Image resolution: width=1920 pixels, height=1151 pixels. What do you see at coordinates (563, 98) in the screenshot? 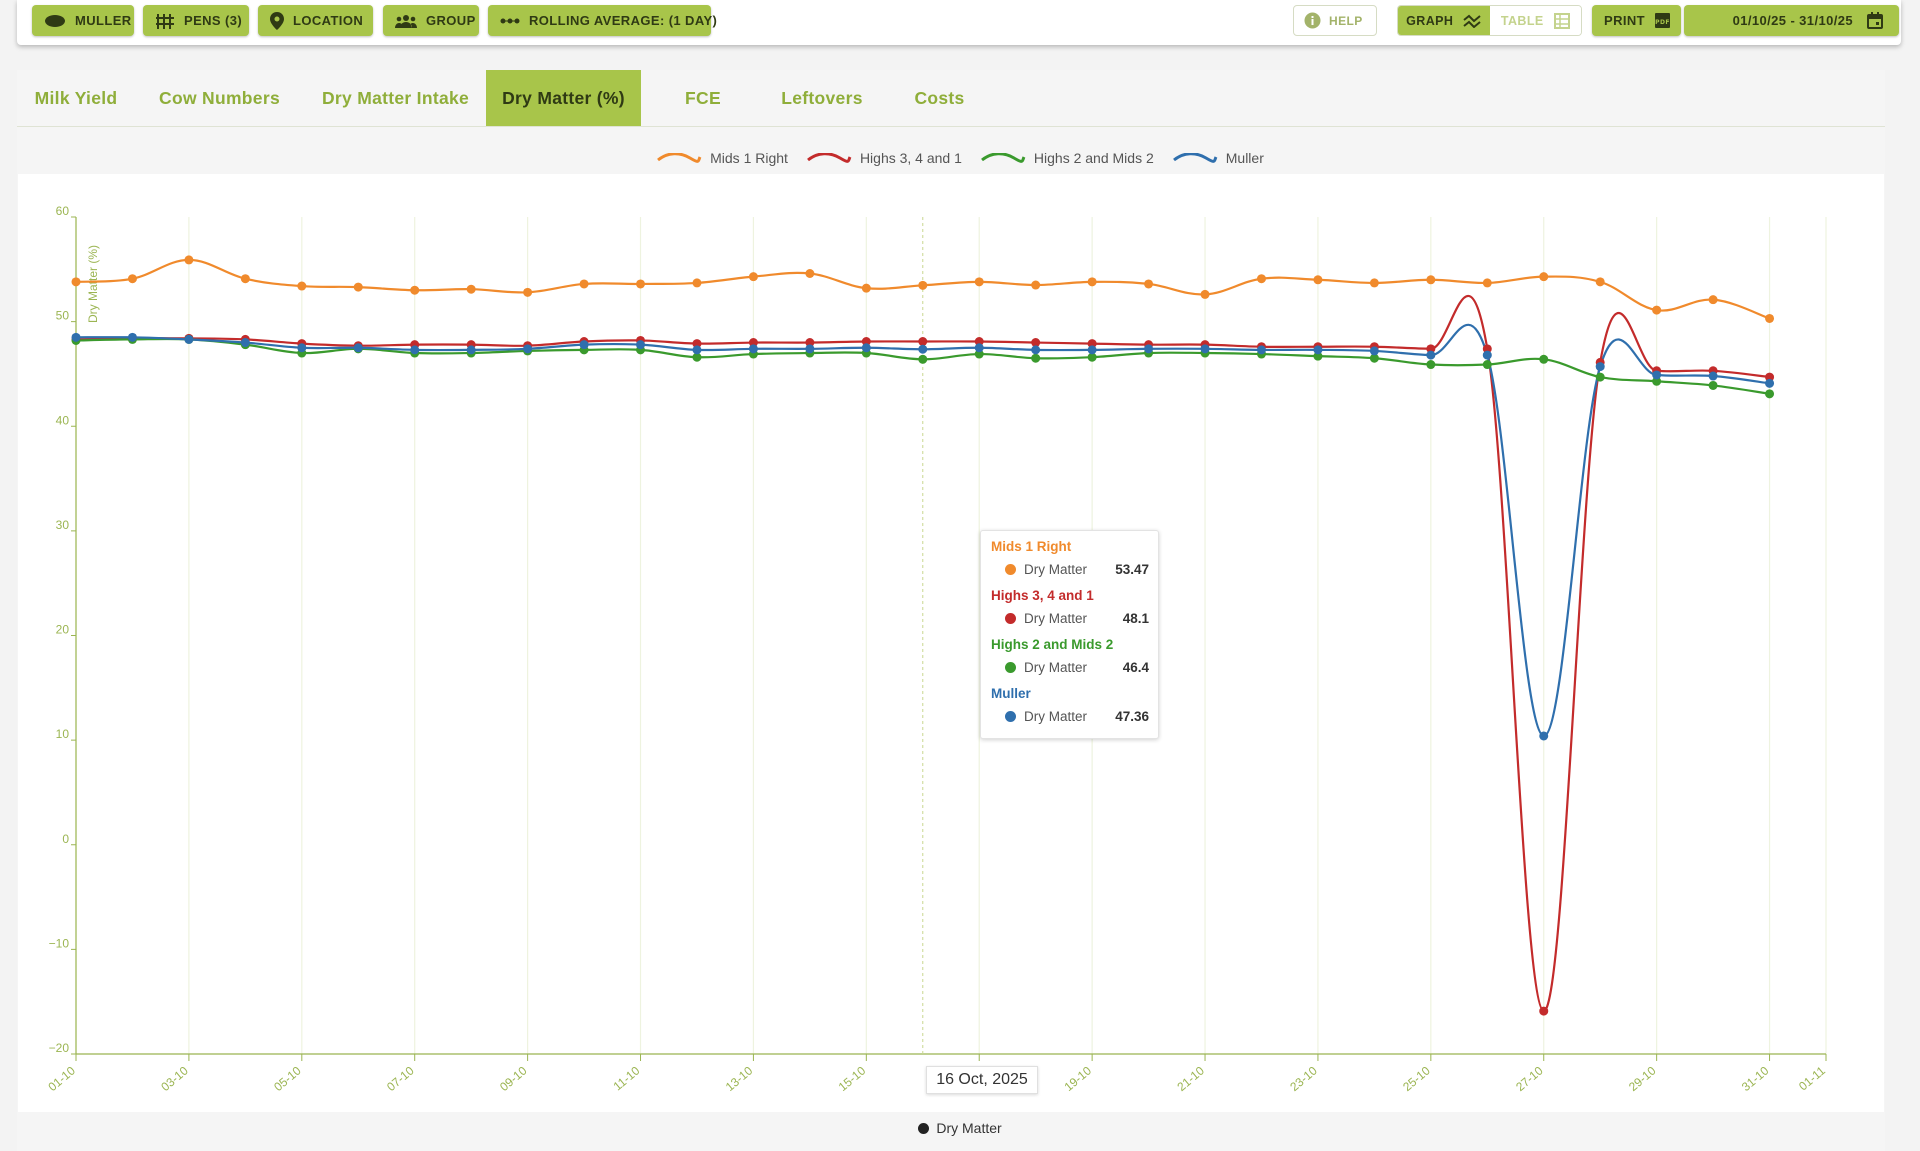
I see `tab-dry-matter-percent: Dry Matter (%)` at bounding box center [563, 98].